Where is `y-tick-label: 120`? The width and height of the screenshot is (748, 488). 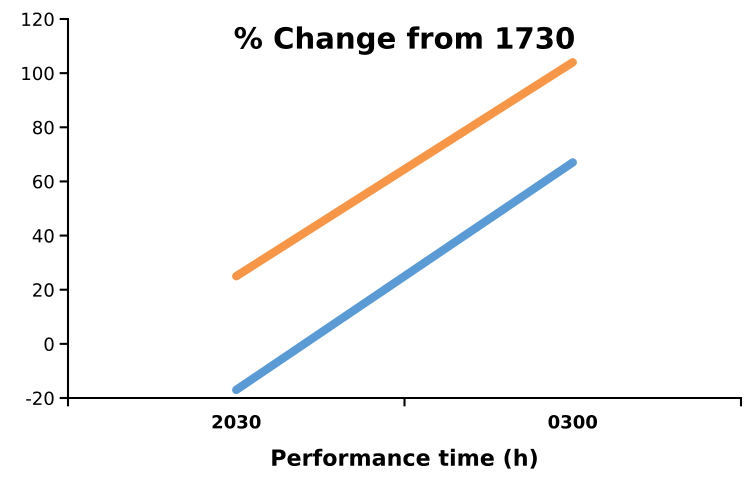 y-tick-label: 120 is located at coordinates (38, 19).